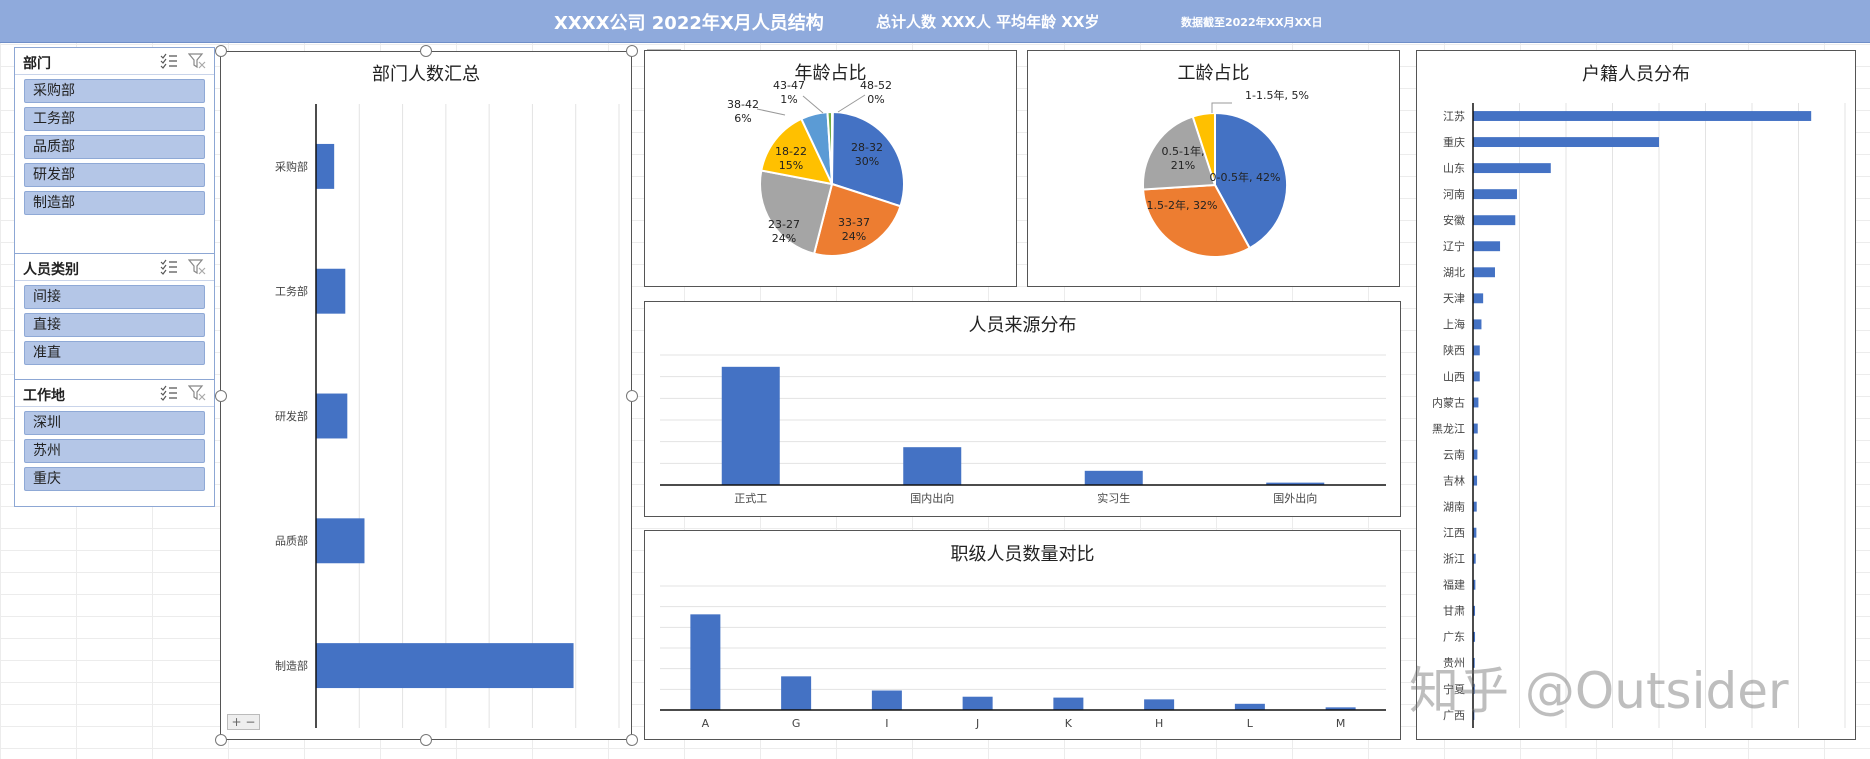 This screenshot has width=1870, height=759. I want to click on category-label: 云南, so click(1454, 454).